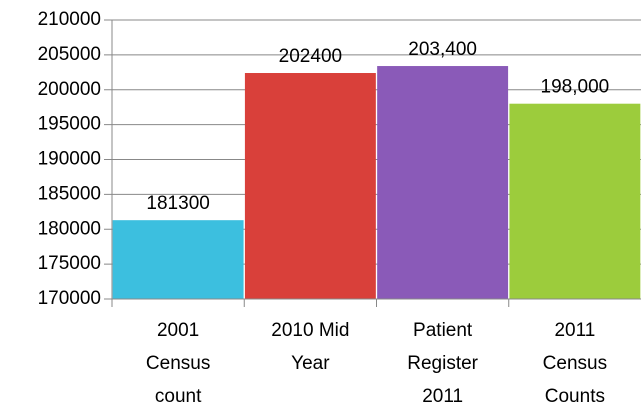 The image size is (641, 415). I want to click on value-label: 181300, so click(177, 203).